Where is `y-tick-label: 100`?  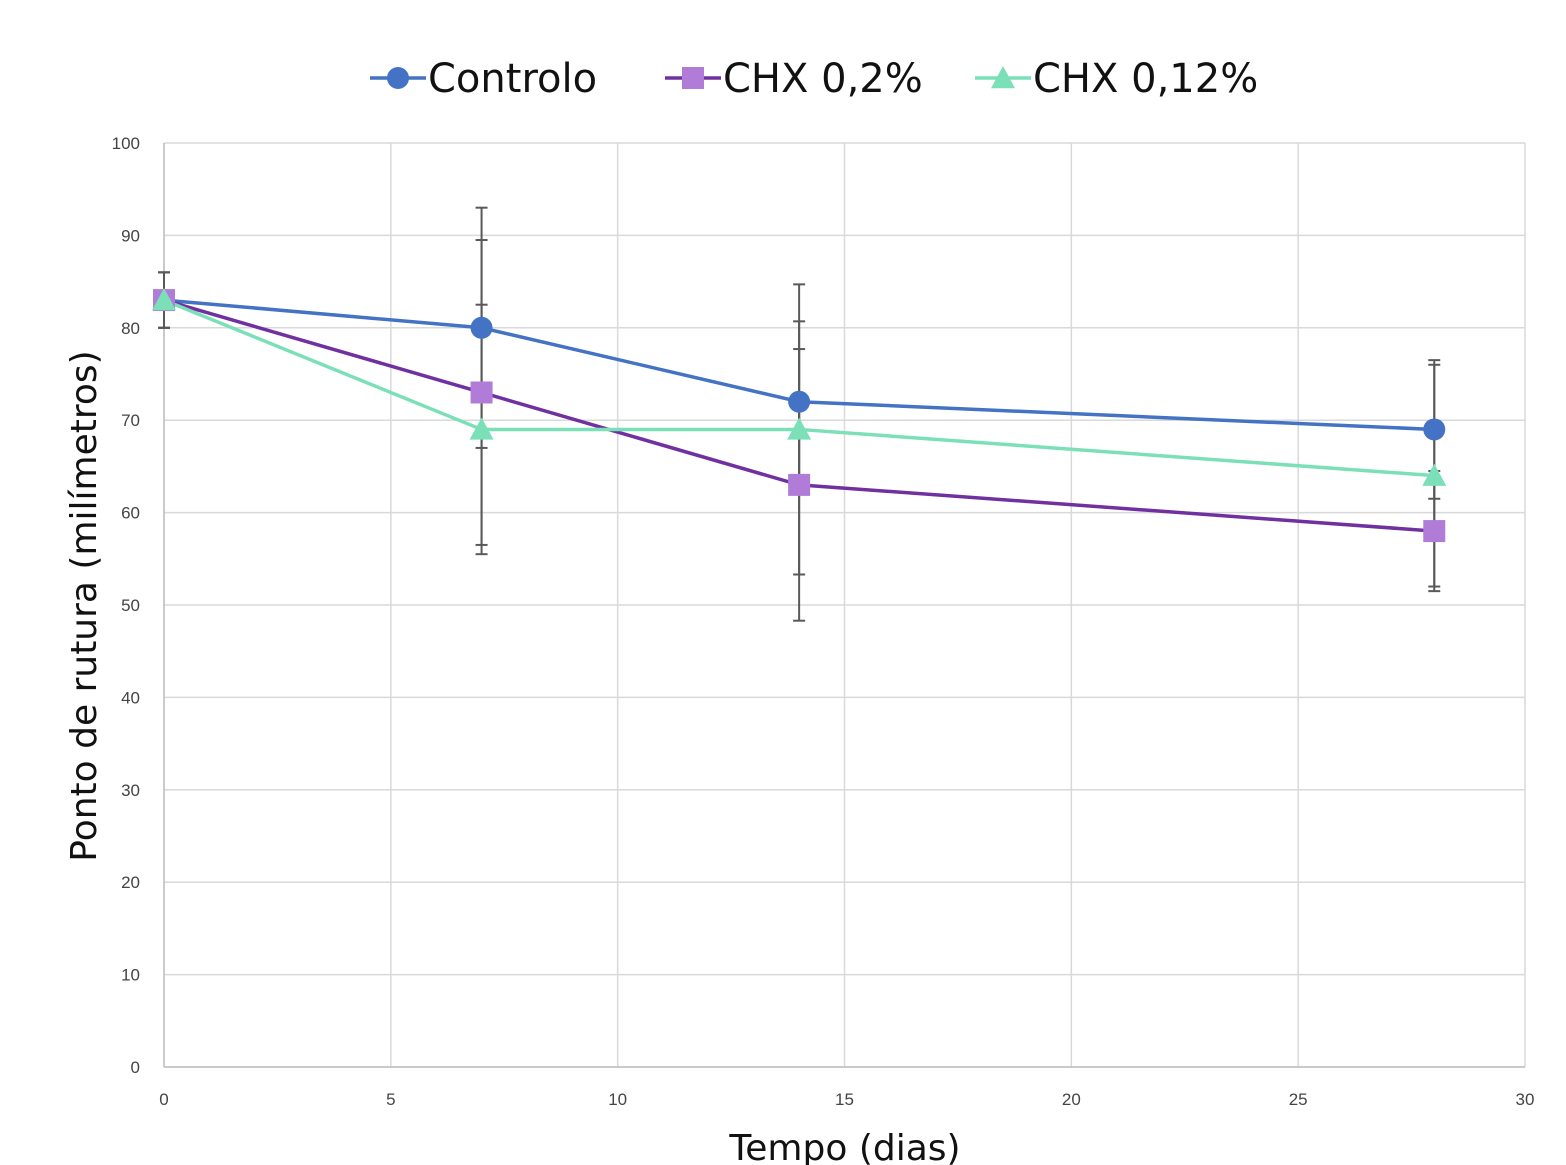 y-tick-label: 100 is located at coordinates (126, 143).